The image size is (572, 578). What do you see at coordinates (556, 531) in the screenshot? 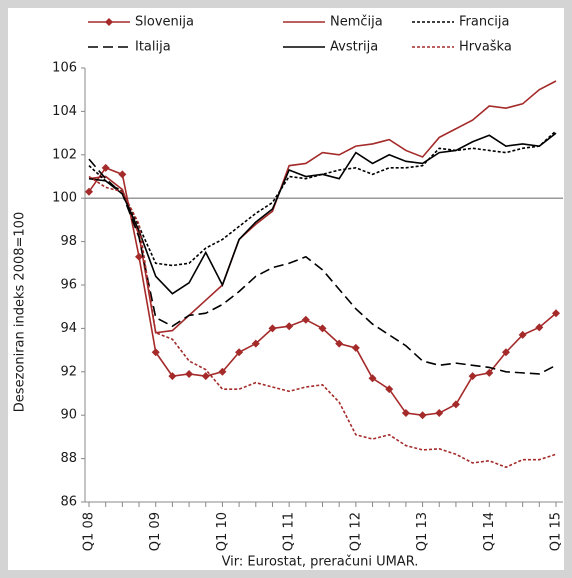
I see `x-tick-label: Q1 15` at bounding box center [556, 531].